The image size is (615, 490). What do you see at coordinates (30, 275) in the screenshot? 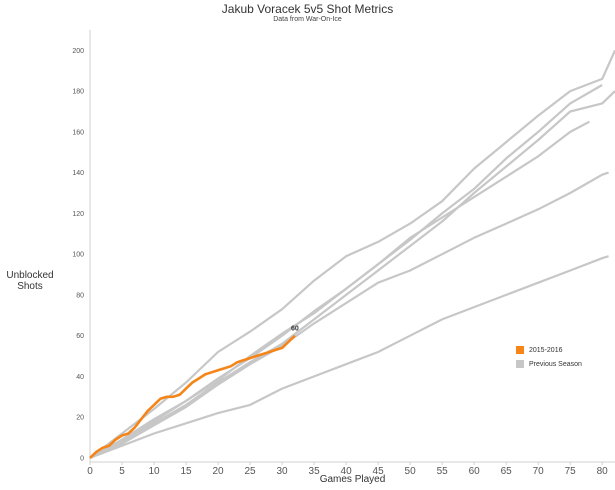
I see `y-axis-label-line-1: Unblocked` at bounding box center [30, 275].